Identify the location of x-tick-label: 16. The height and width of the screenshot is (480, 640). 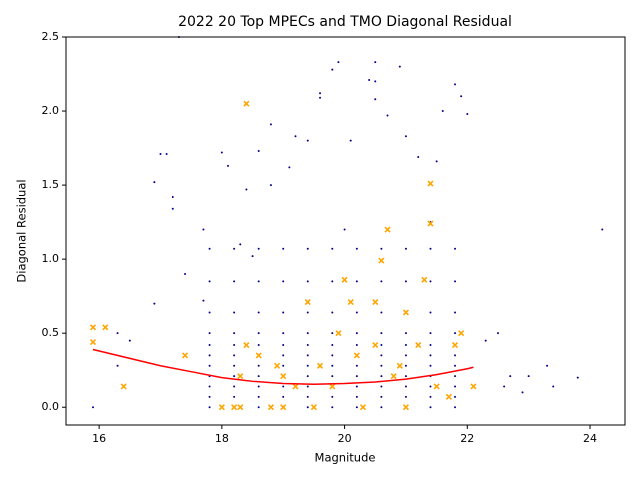
(99, 438).